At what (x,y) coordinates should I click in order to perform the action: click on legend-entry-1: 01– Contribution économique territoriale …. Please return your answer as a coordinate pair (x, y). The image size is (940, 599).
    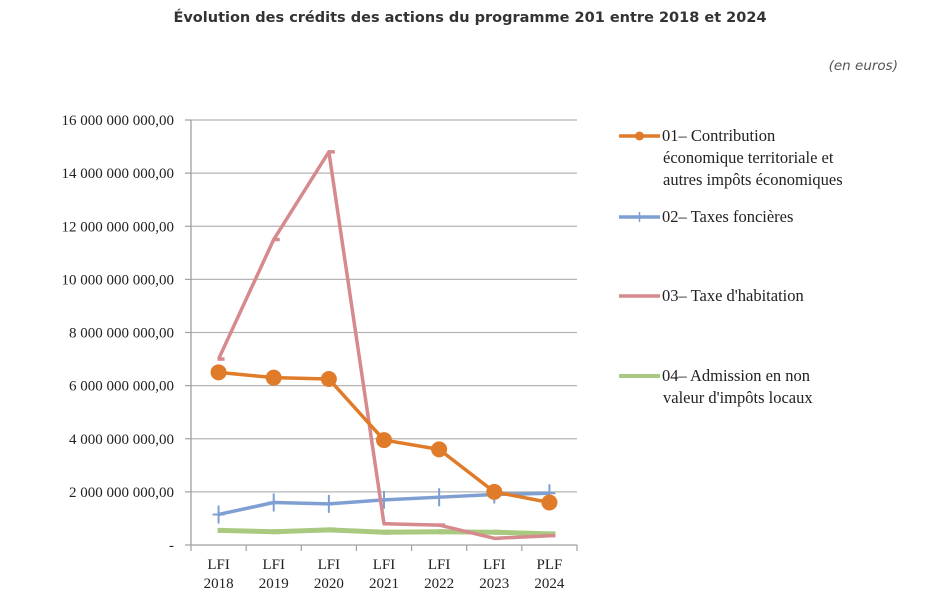
    Looking at the image, I should click on (731, 157).